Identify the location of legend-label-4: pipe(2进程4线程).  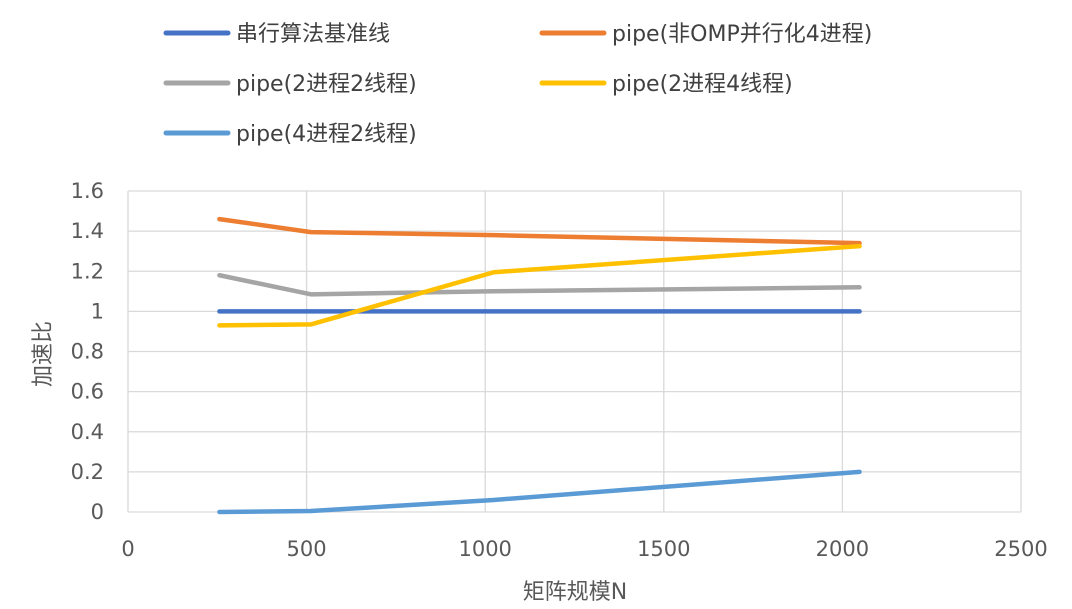
(702, 84).